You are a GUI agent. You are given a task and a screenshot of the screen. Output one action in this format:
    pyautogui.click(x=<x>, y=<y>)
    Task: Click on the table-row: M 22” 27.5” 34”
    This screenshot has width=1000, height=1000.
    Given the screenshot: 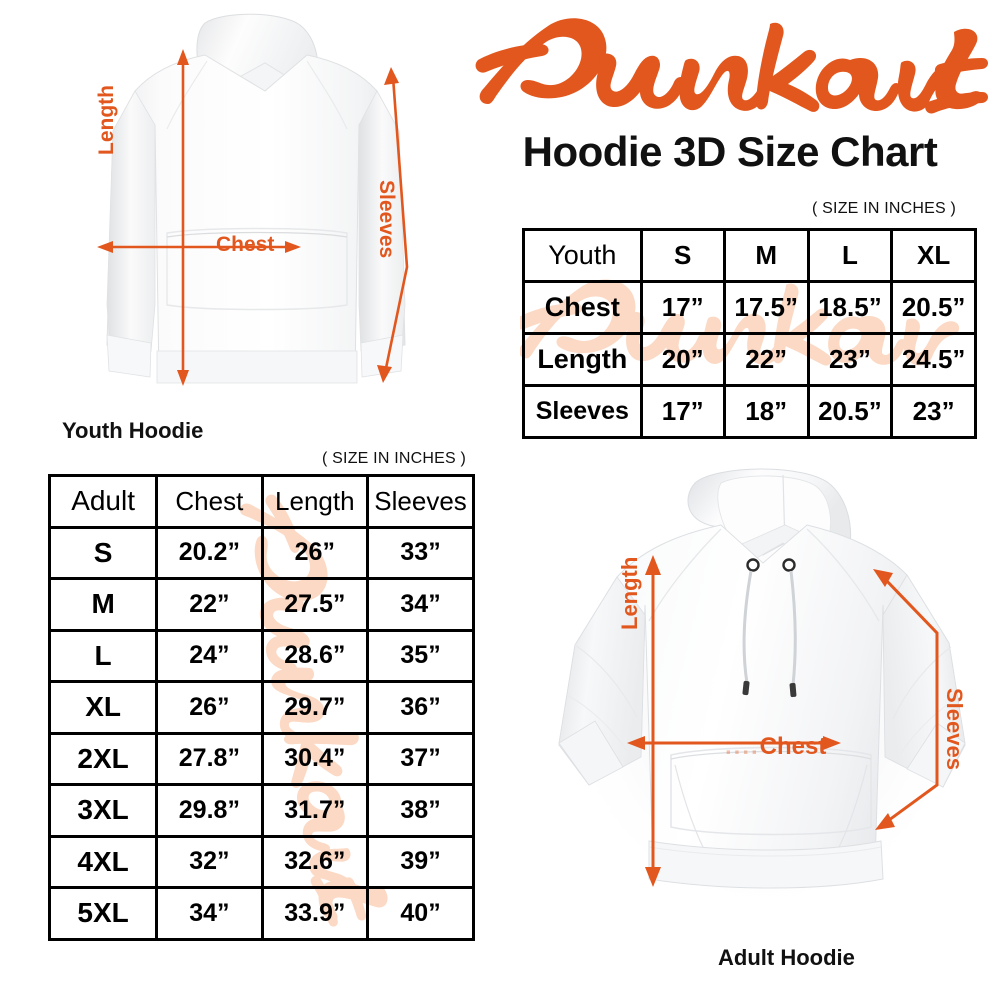 What is the action you would take?
    pyautogui.click(x=261, y=604)
    